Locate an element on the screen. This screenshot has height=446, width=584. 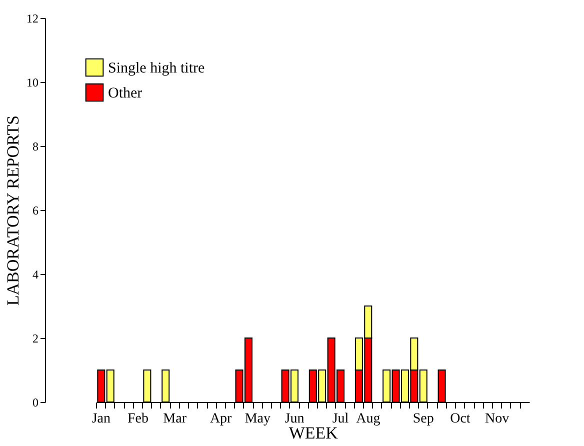
x-tick-label: Jan is located at coordinates (101, 419).